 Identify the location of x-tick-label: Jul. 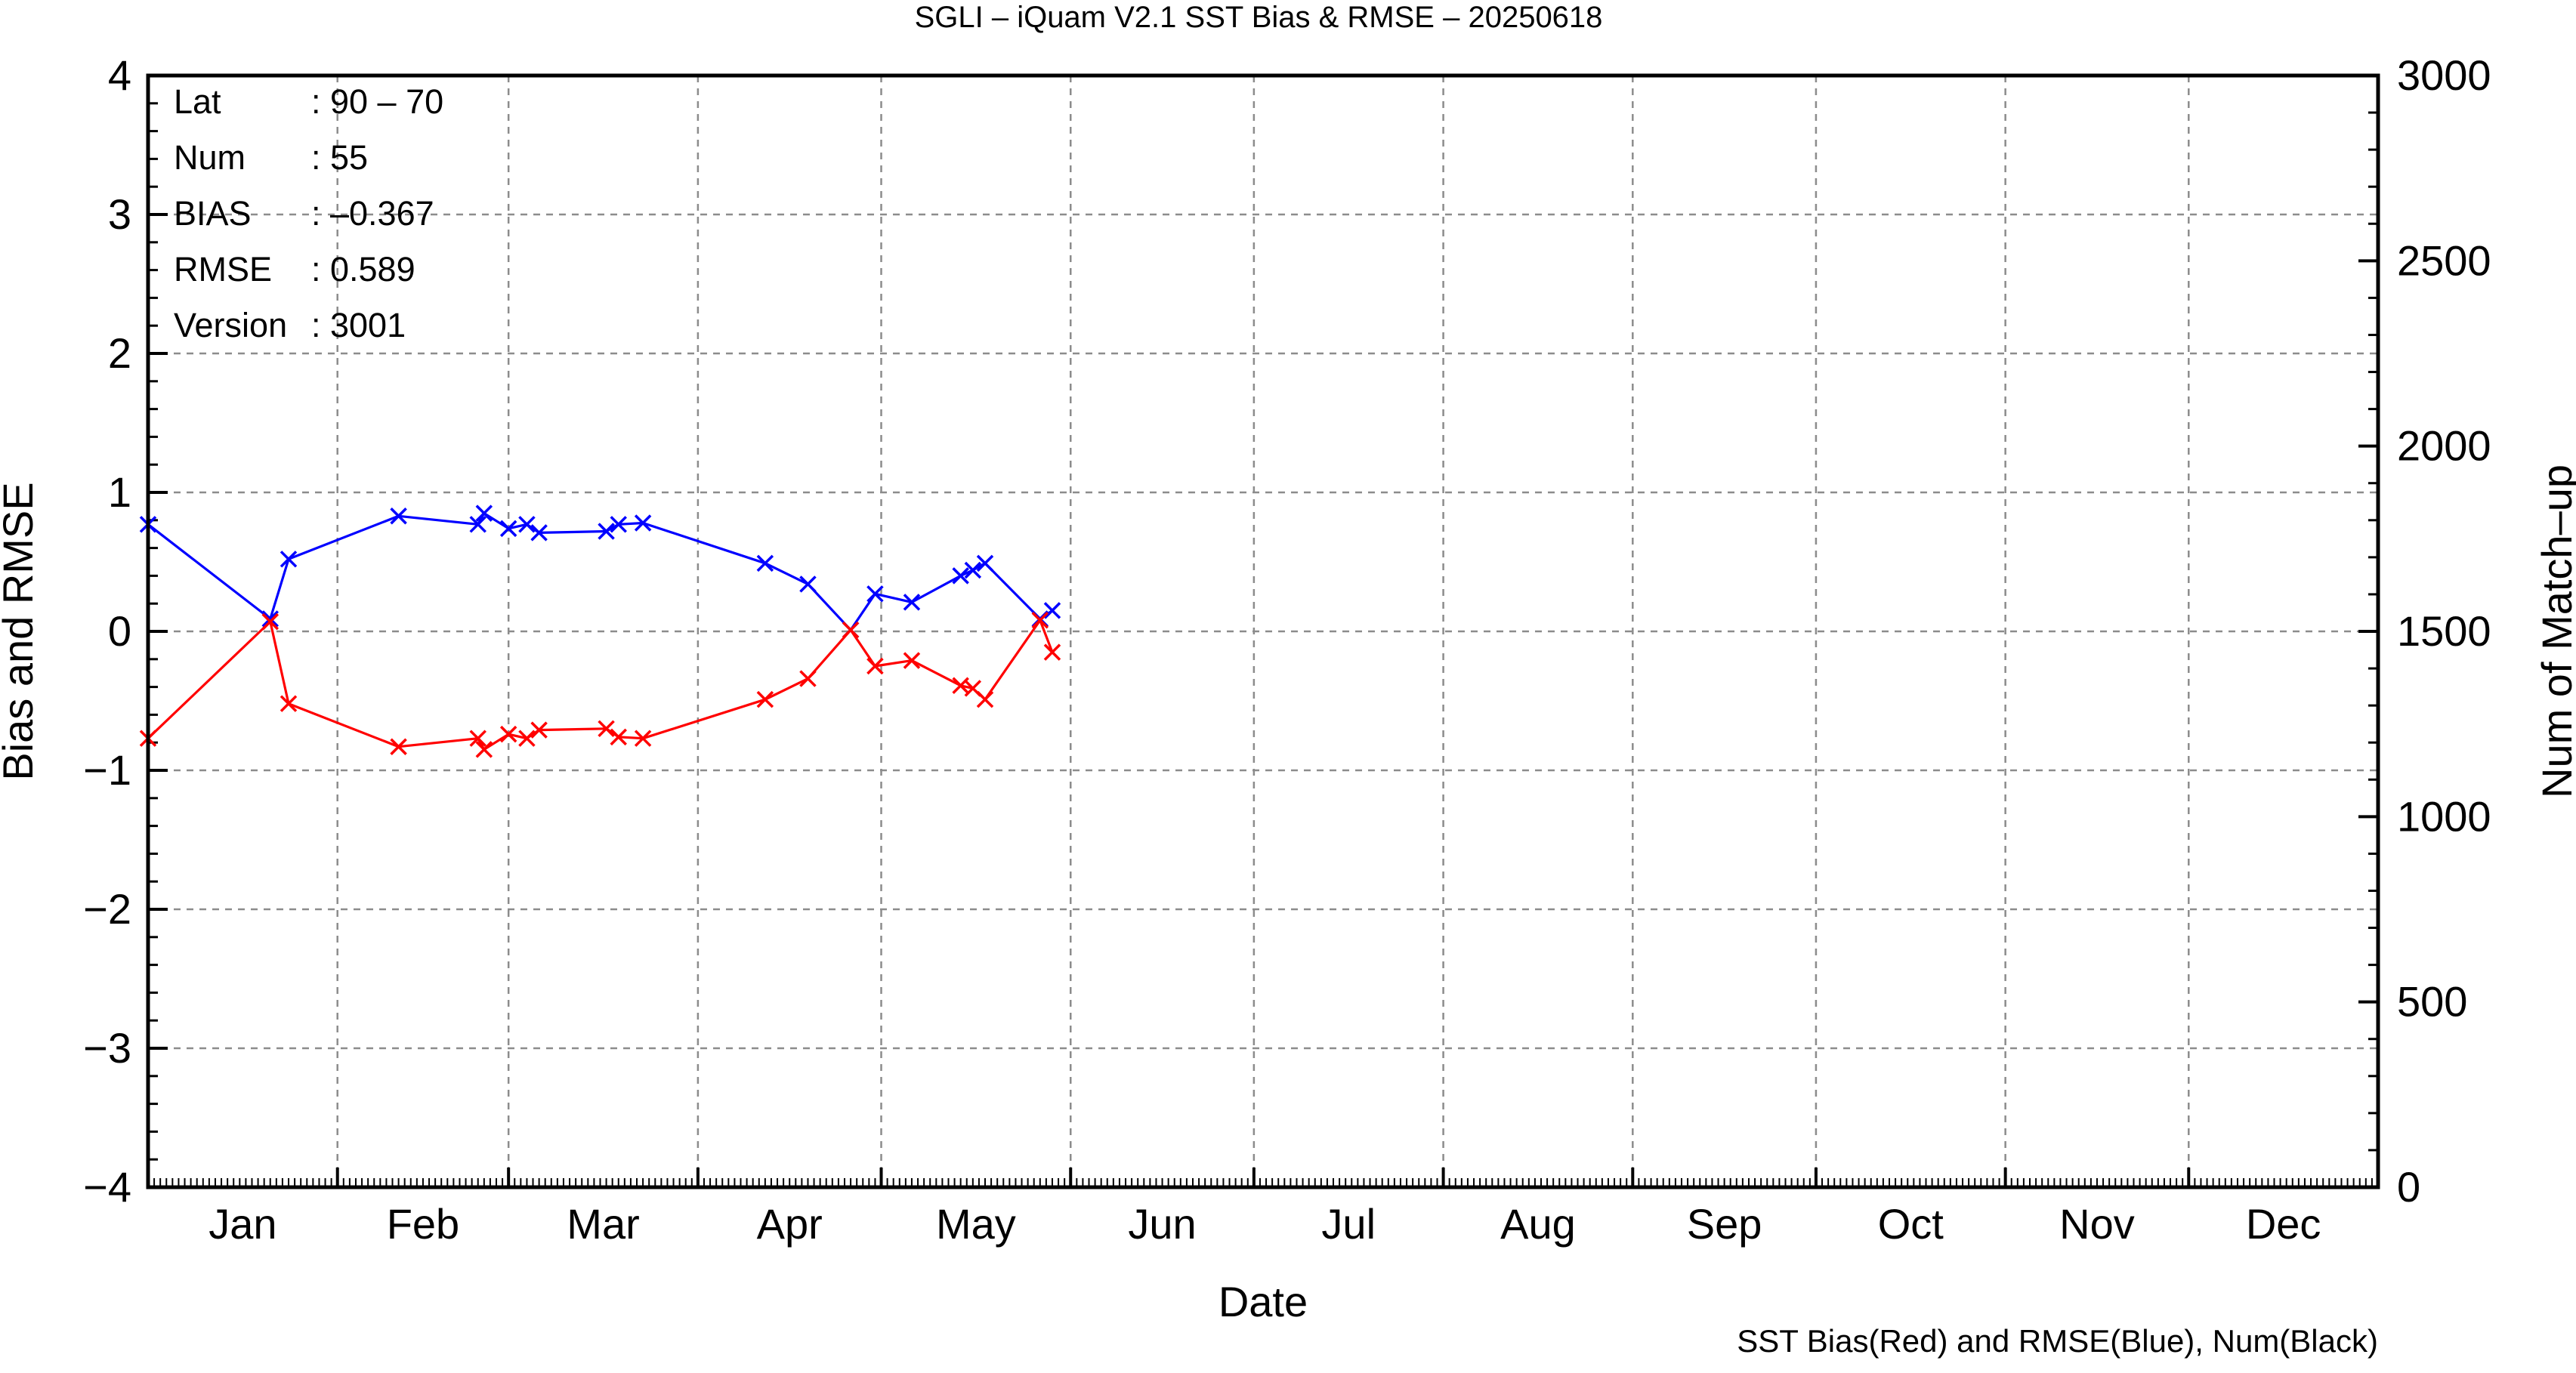
(1348, 1224).